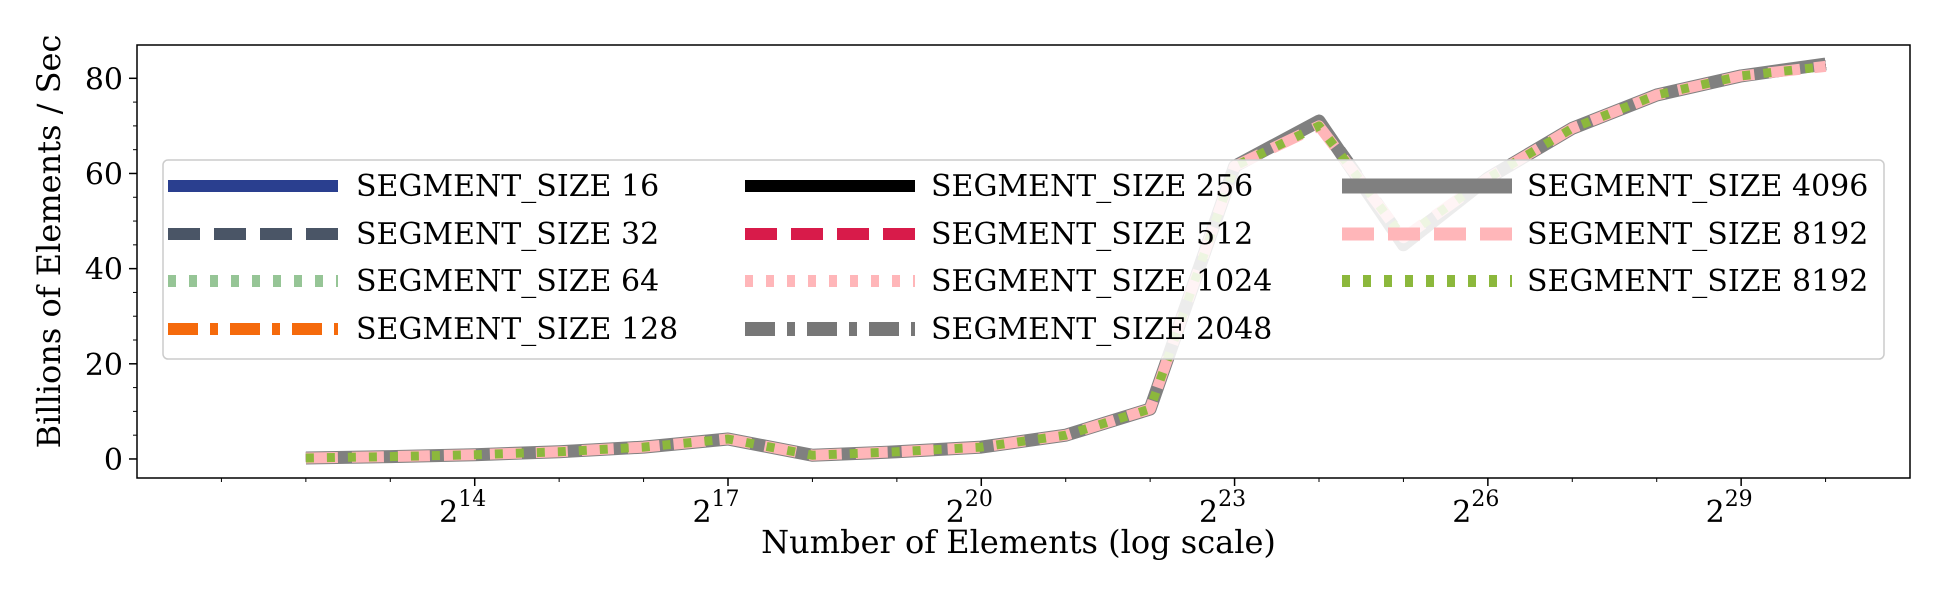 The image size is (1939, 600). I want to click on legend-label-6: SEGMENT_SIZE 512, so click(1092, 234).